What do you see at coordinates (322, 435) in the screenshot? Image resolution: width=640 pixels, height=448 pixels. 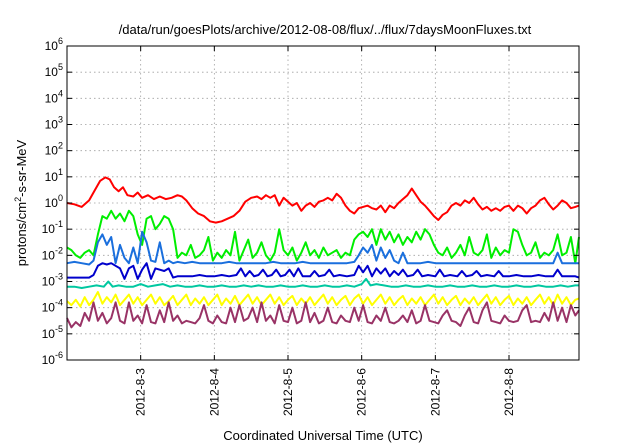 I see `x-axis-label: Coordinated Universal Time (UTC)` at bounding box center [322, 435].